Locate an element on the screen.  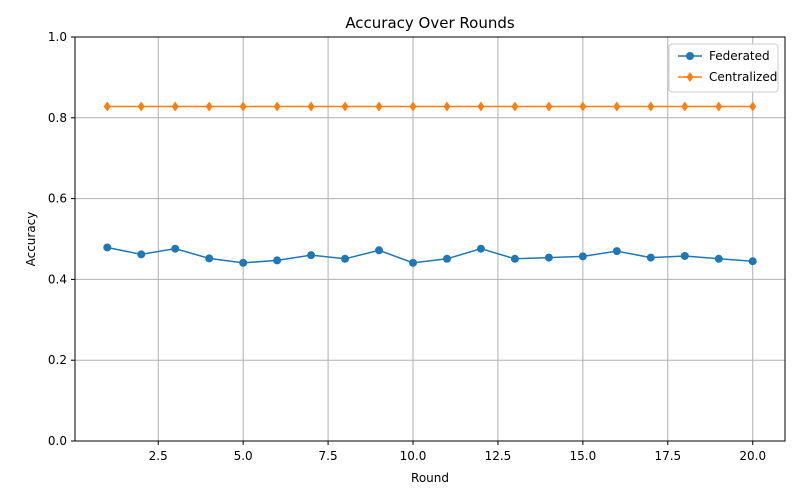
legend-marker-centralized-glyph is located at coordinates (690, 77).